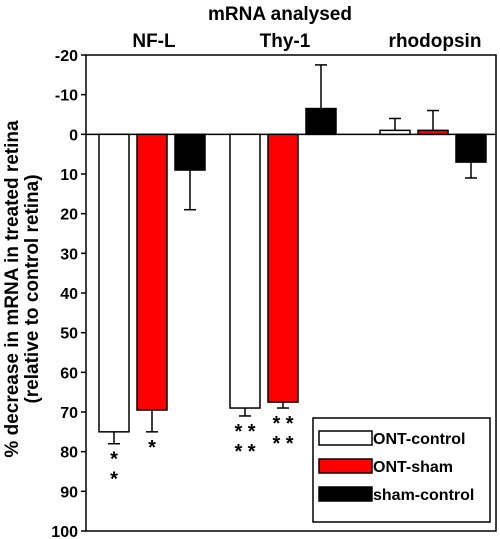 The height and width of the screenshot is (539, 500). What do you see at coordinates (69, 413) in the screenshot?
I see `y-tick-label: 70` at bounding box center [69, 413].